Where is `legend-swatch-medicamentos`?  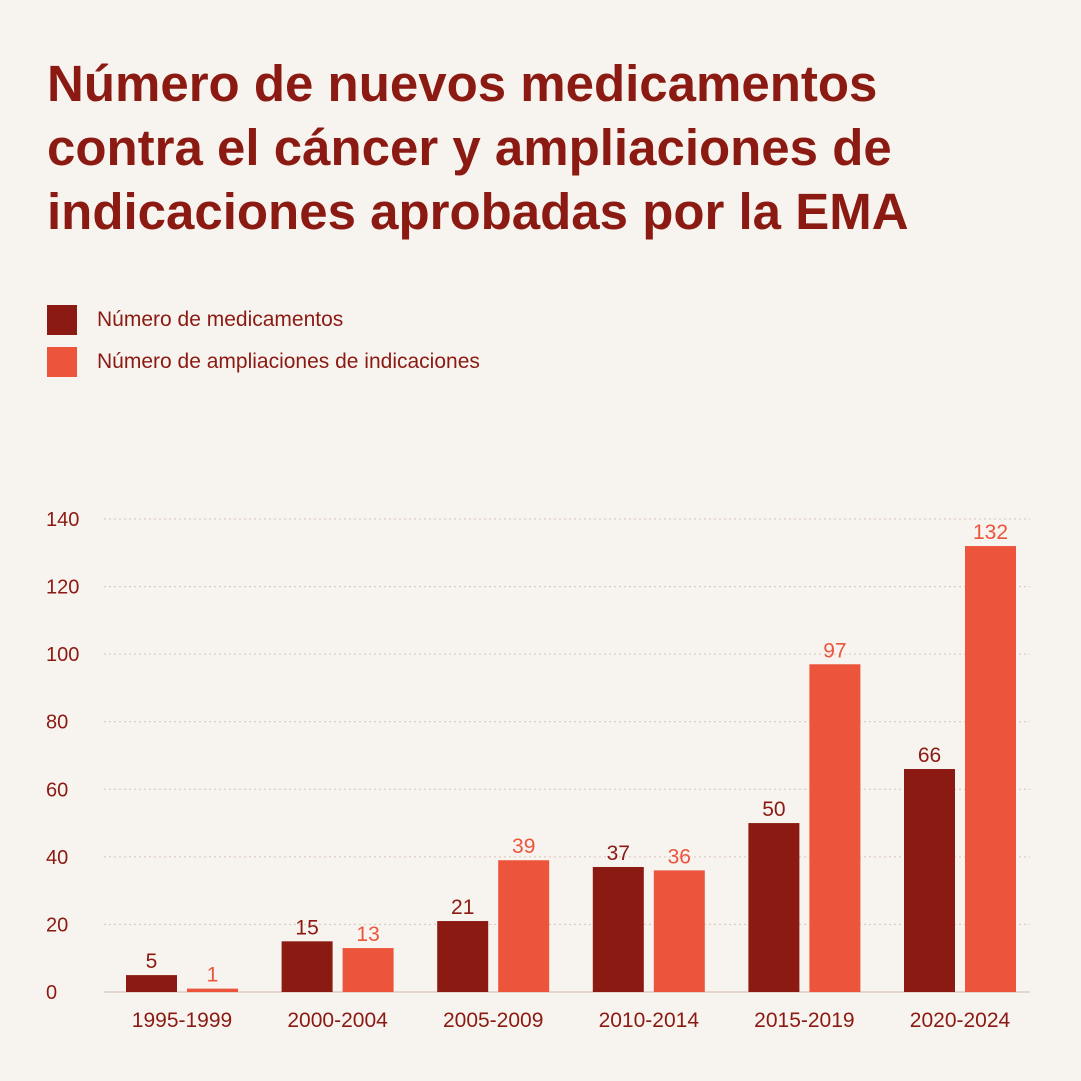
legend-swatch-medicamentos is located at coordinates (62, 320).